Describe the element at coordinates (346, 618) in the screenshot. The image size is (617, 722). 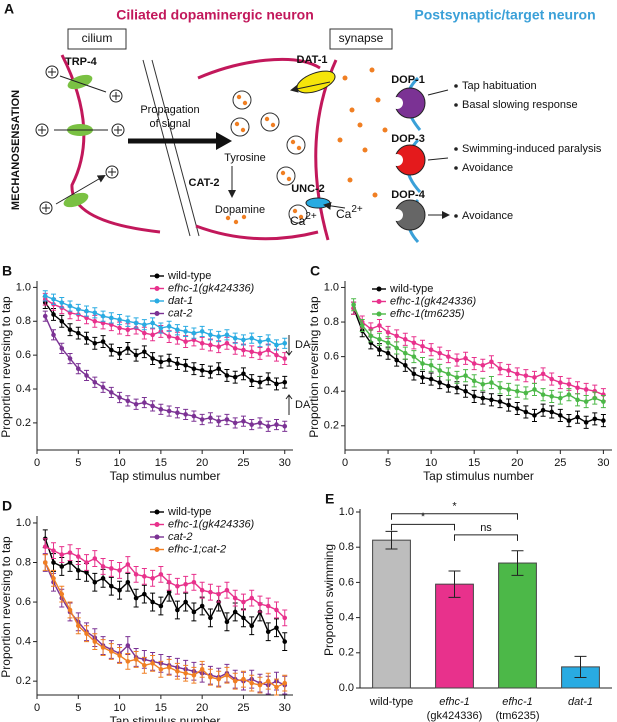
I see `y-tick-label: 0.4` at that location.